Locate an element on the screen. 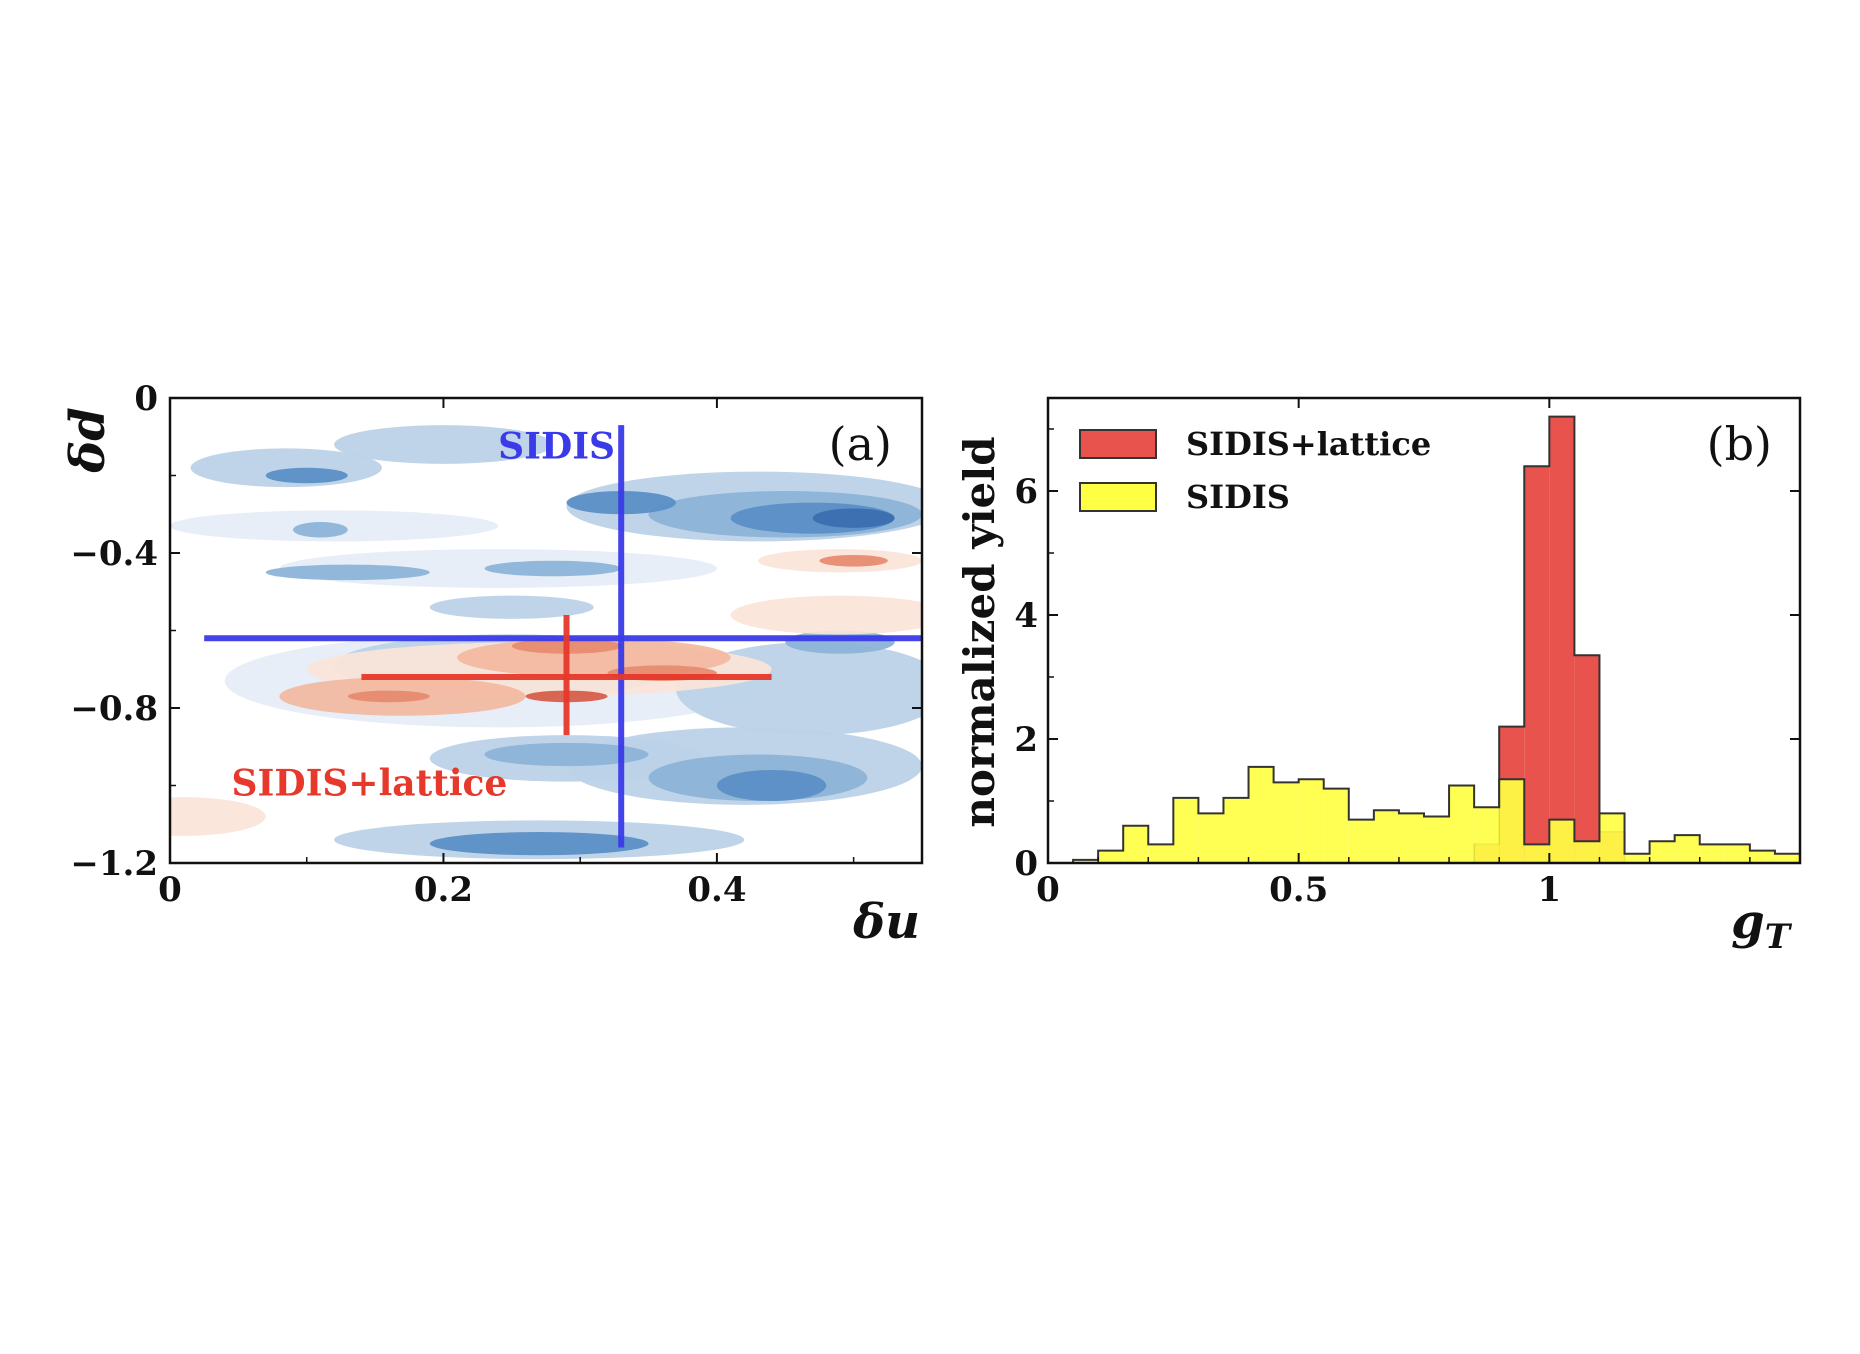  x-tick-label: 0.2 is located at coordinates (443, 890).